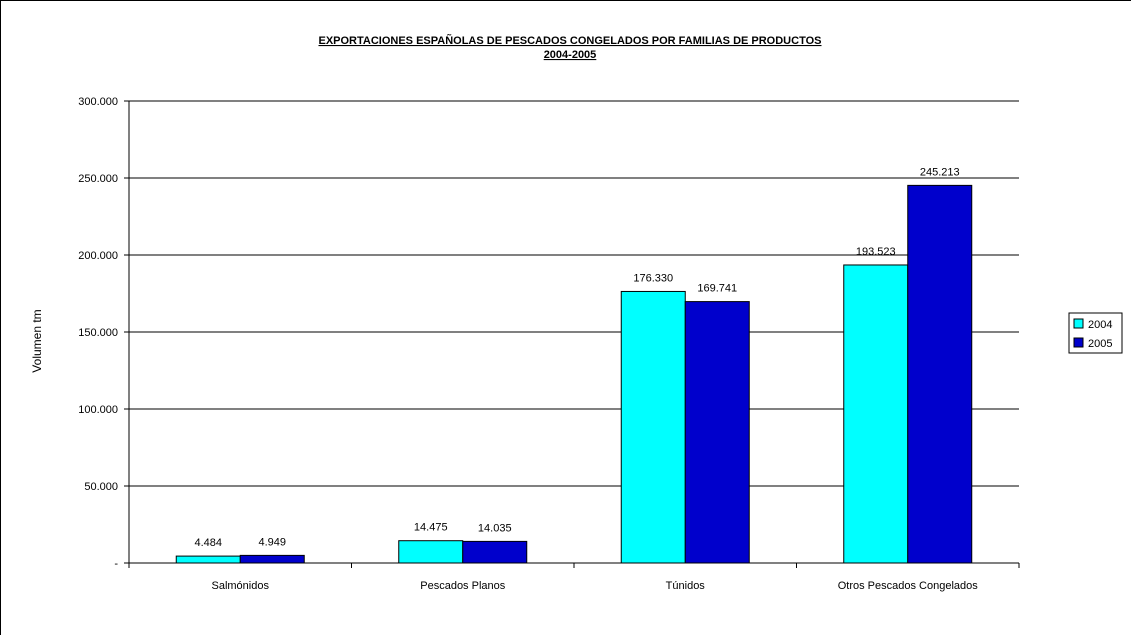  Describe the element at coordinates (1100, 344) in the screenshot. I see `legend-label: 2005` at that location.